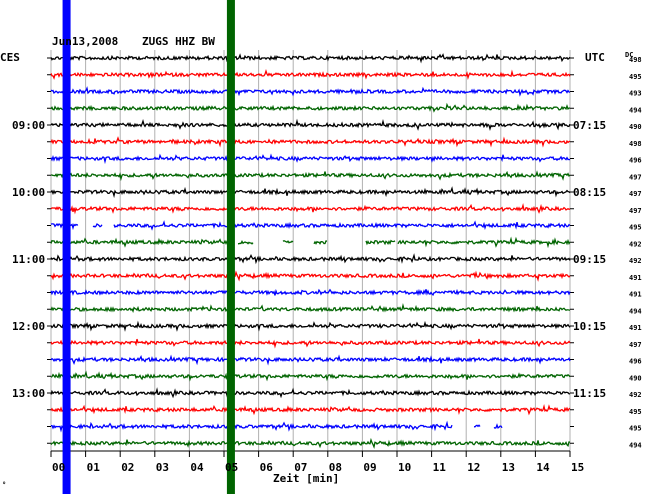  Describe the element at coordinates (589, 393) in the screenshot. I see `right-time-label: 11:15` at that location.